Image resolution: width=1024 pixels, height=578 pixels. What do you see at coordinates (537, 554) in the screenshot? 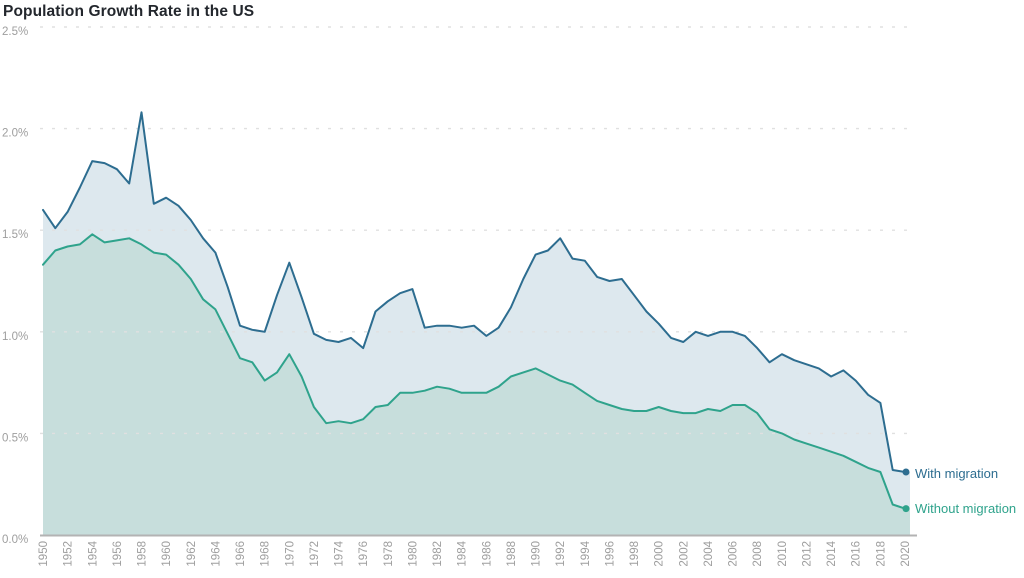
I see `x-tick-label: 1990` at bounding box center [537, 554].